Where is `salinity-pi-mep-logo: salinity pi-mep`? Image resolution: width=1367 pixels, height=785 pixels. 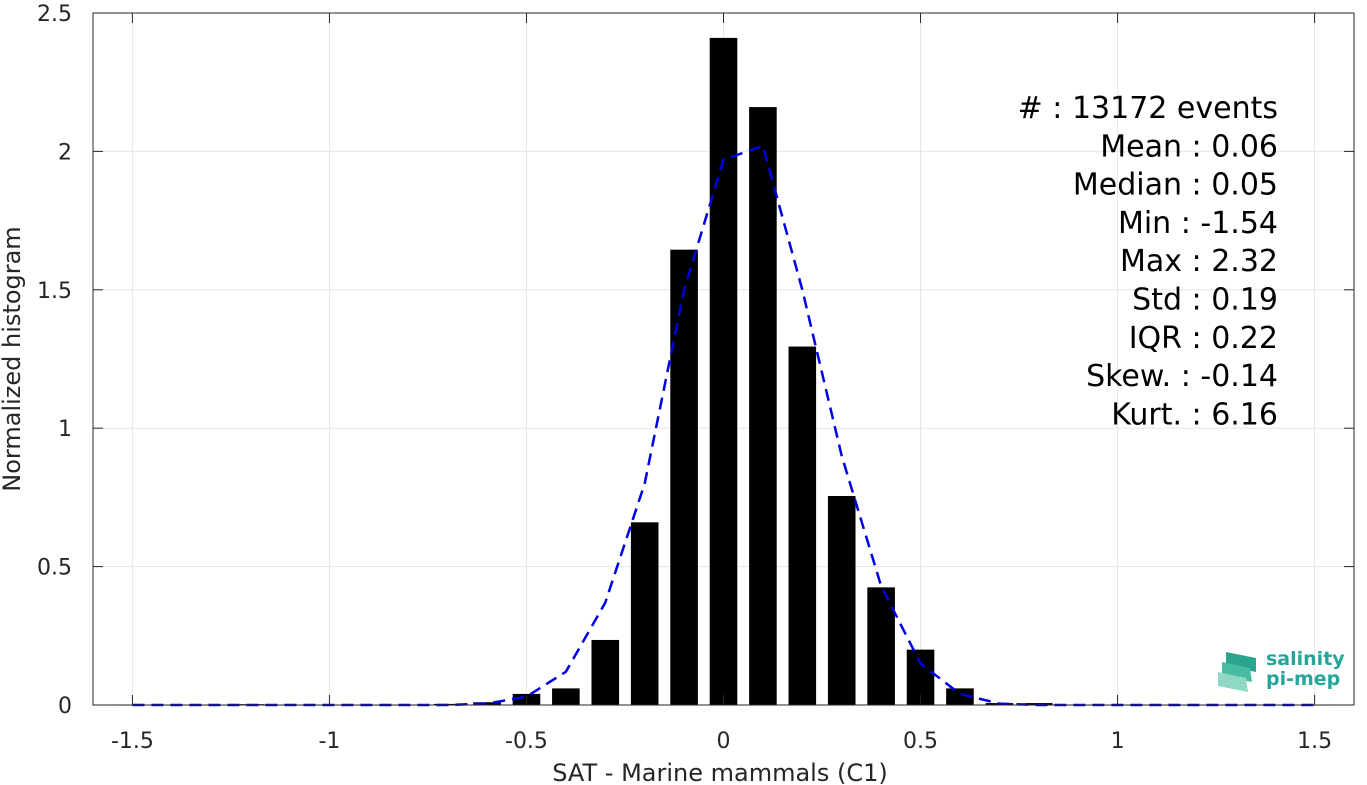
salinity-pi-mep-logo: salinity pi-mep is located at coordinates (1281, 671).